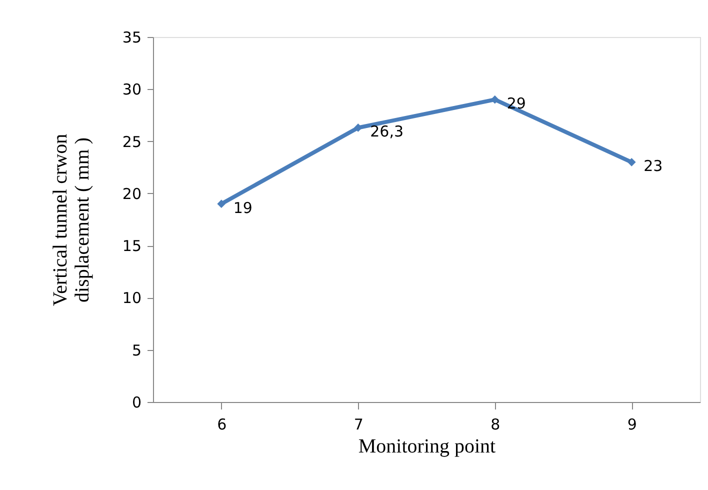  Describe the element at coordinates (387, 131) in the screenshot. I see `data-label: 26,3` at that location.